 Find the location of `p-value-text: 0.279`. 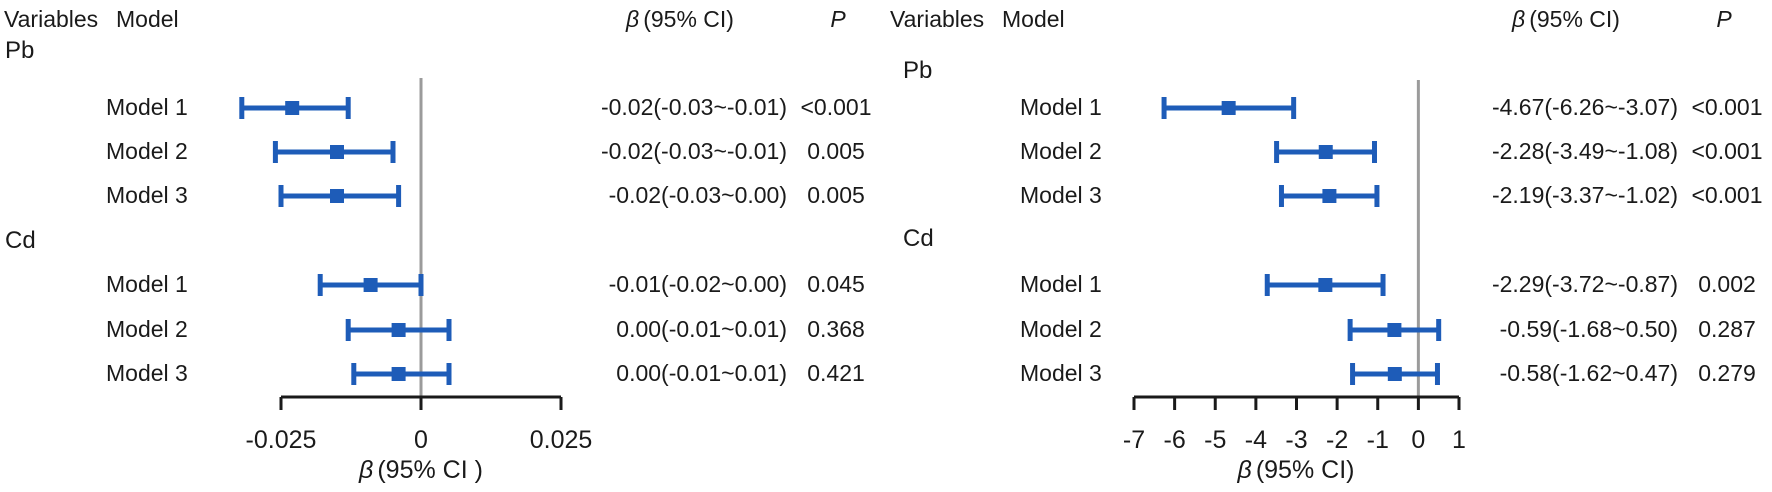

p-value-text: 0.279 is located at coordinates (1727, 373).